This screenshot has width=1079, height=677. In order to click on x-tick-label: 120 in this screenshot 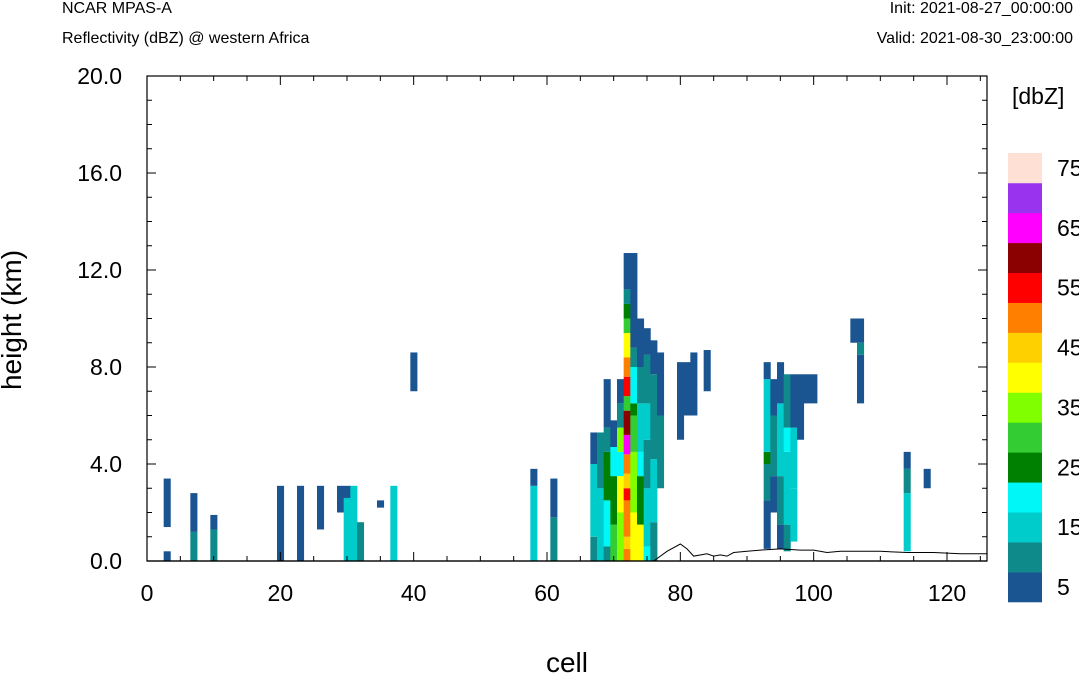, I will do `click(947, 593)`.